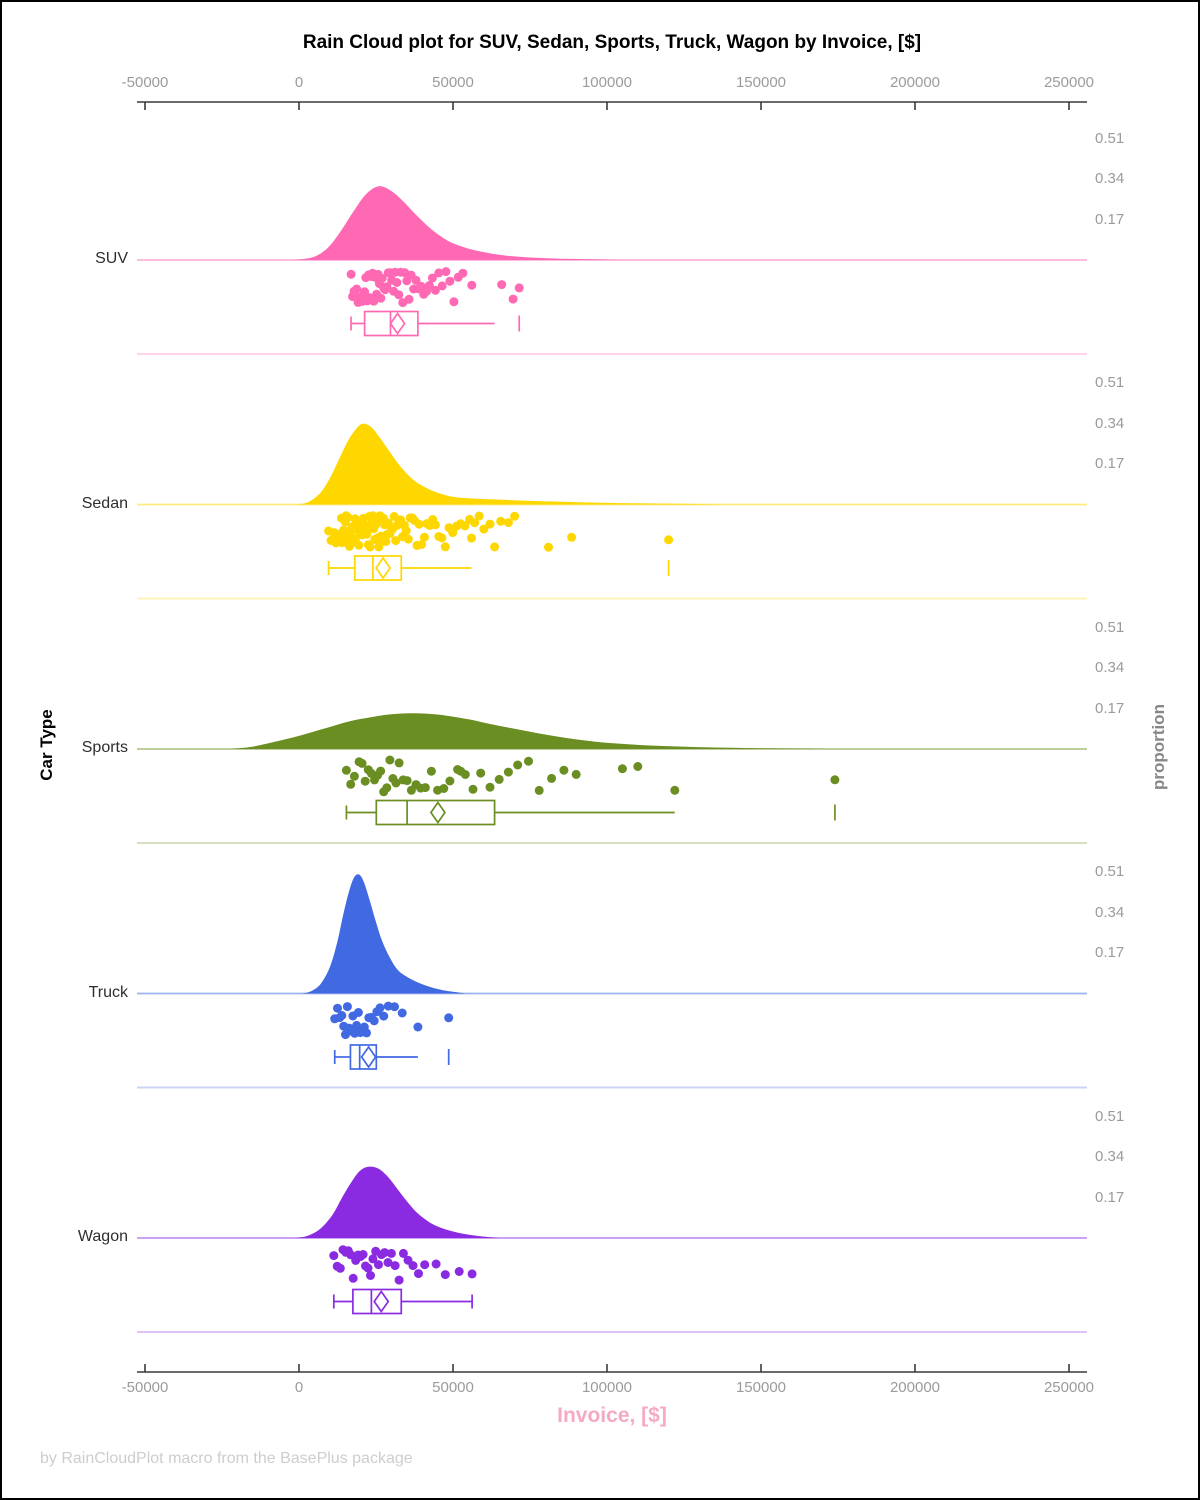 The width and height of the screenshot is (1200, 1500). I want to click on top-axis-tick-label: 200000, so click(915, 82).